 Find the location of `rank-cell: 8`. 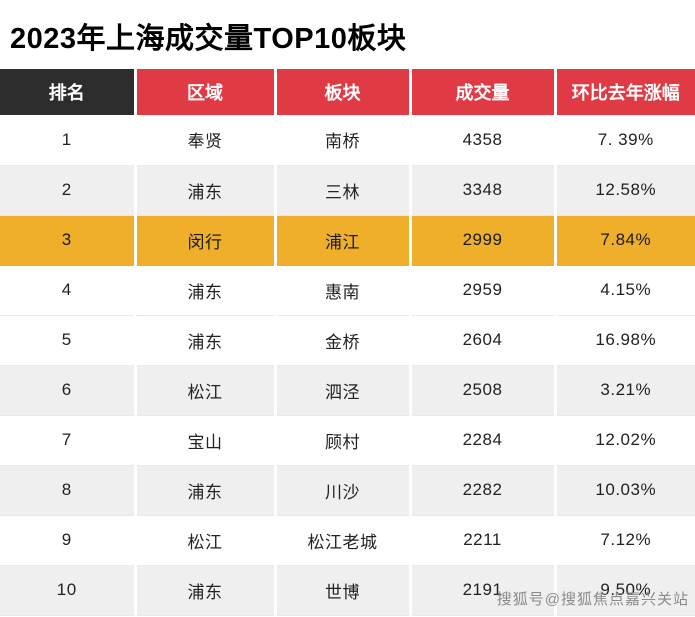

rank-cell: 8 is located at coordinates (68, 490).